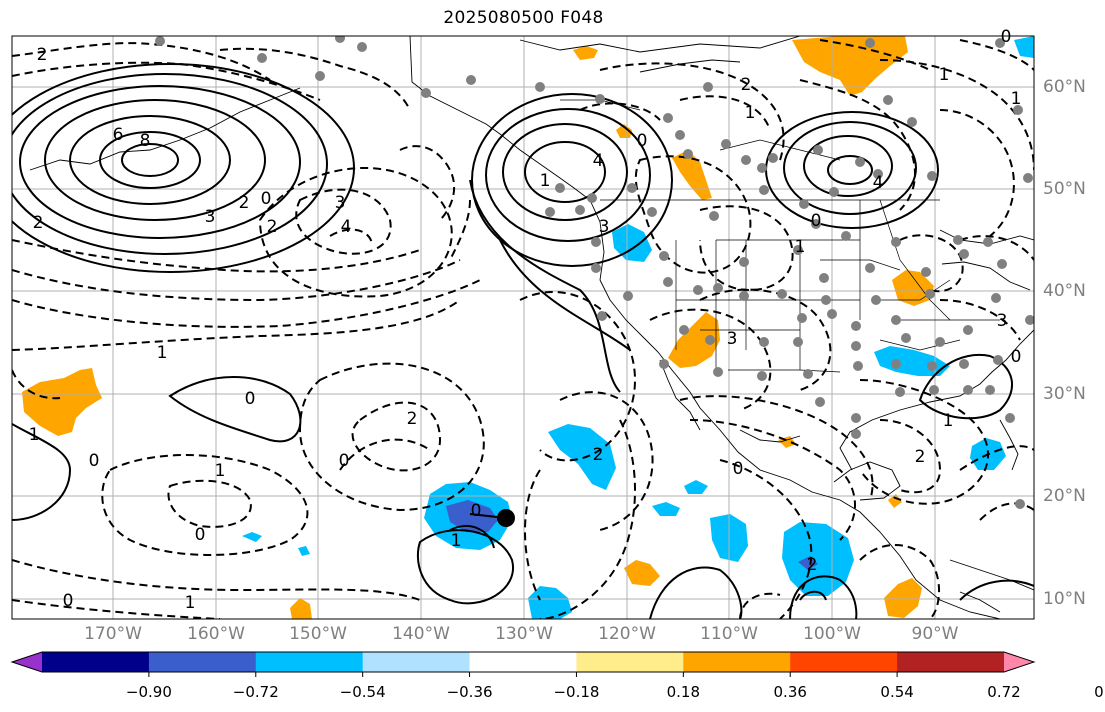 This screenshot has height=712, width=1105. What do you see at coordinates (1064, 599) in the screenshot?
I see `latitude-label: 10°N` at bounding box center [1064, 599].